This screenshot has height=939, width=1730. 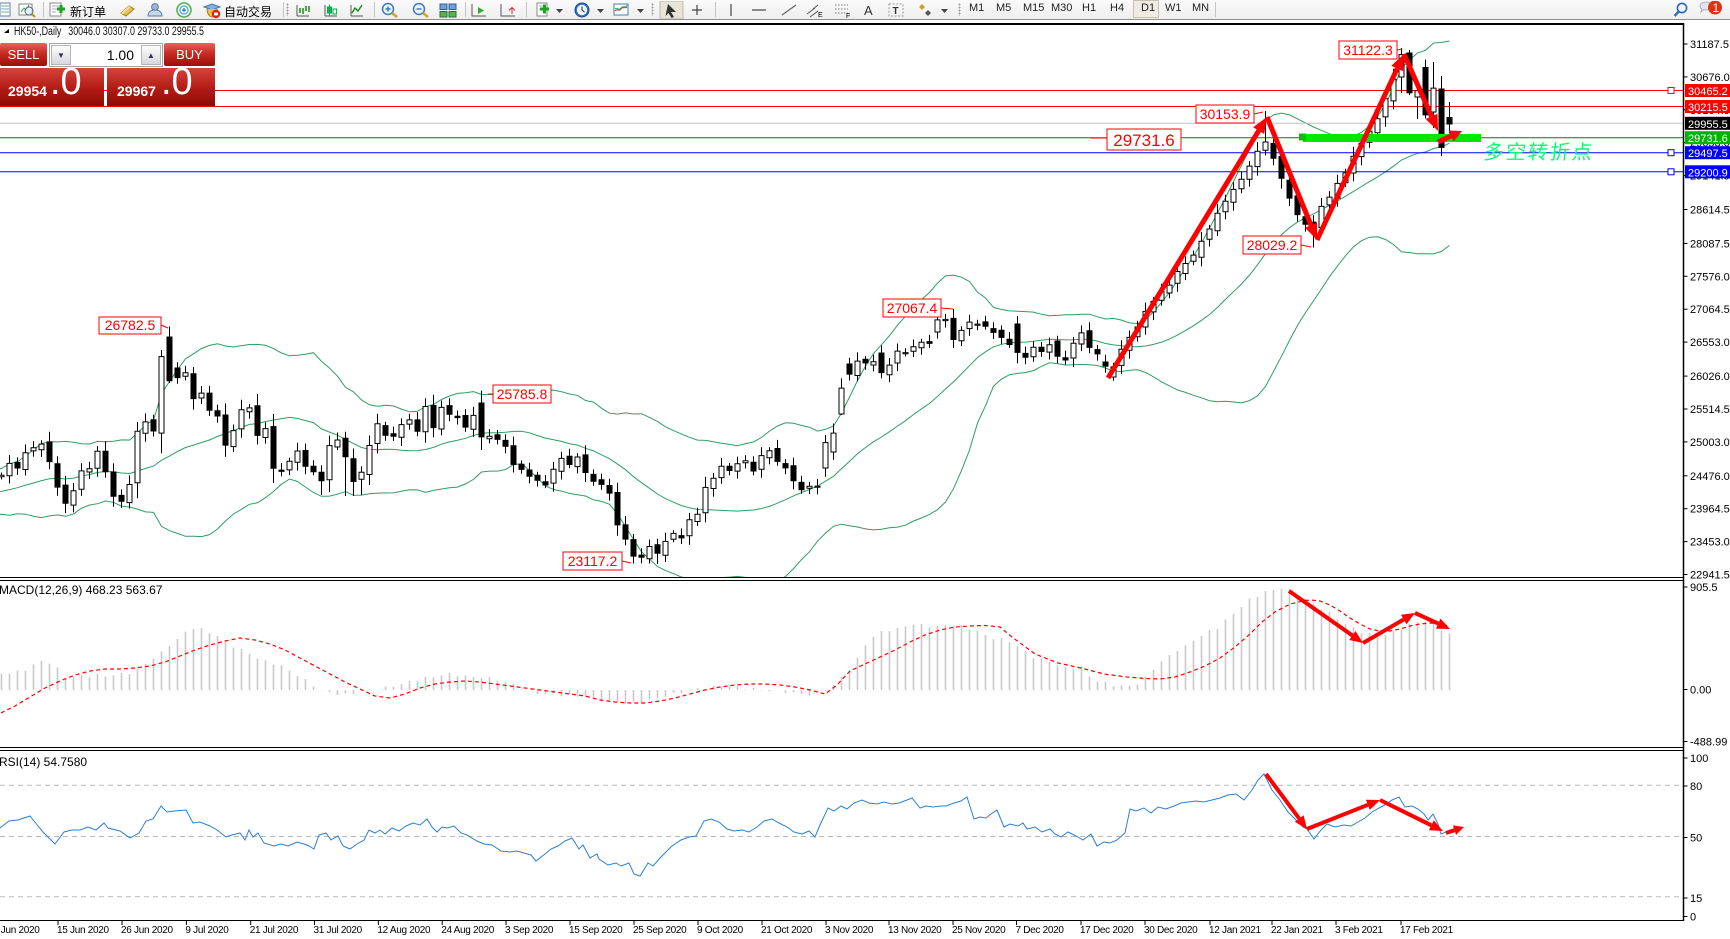 I want to click on svg-text: 25 Sep 2020, so click(x=660, y=930).